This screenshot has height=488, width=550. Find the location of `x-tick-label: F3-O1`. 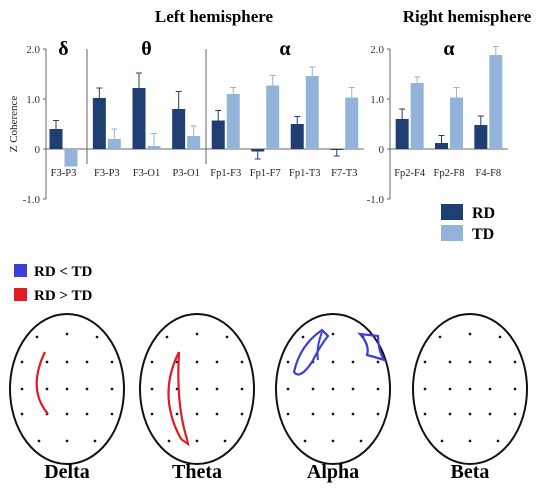

x-tick-label: F3-O1 is located at coordinates (146, 173).